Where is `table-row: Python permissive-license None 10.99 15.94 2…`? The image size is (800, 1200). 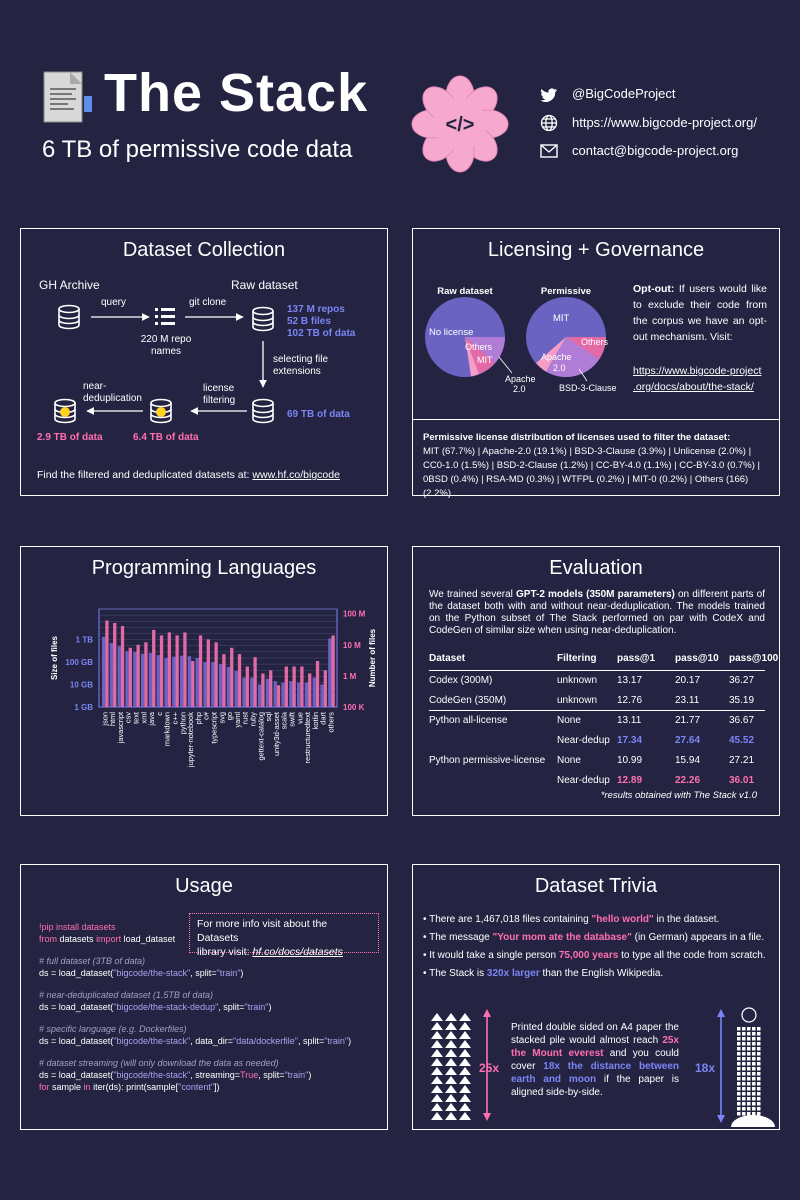
table-row: Python permissive-license None 10.99 15.94 2… is located at coordinates (597, 761).